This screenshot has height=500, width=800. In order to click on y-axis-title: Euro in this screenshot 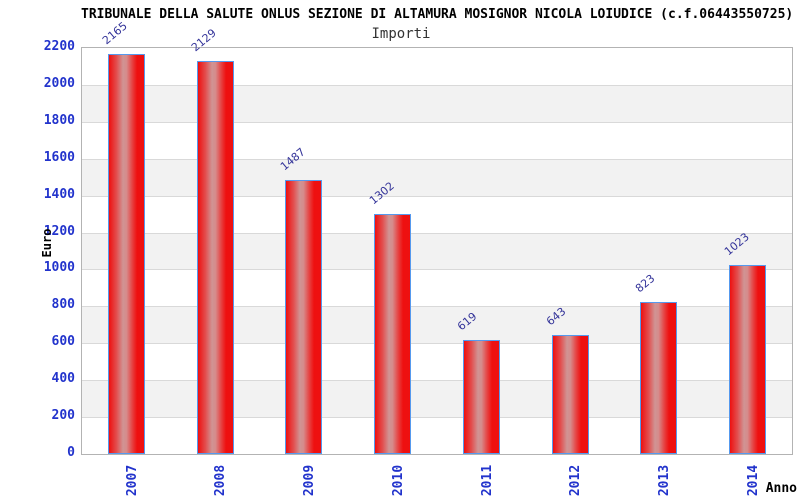, I will do `click(47, 243)`.